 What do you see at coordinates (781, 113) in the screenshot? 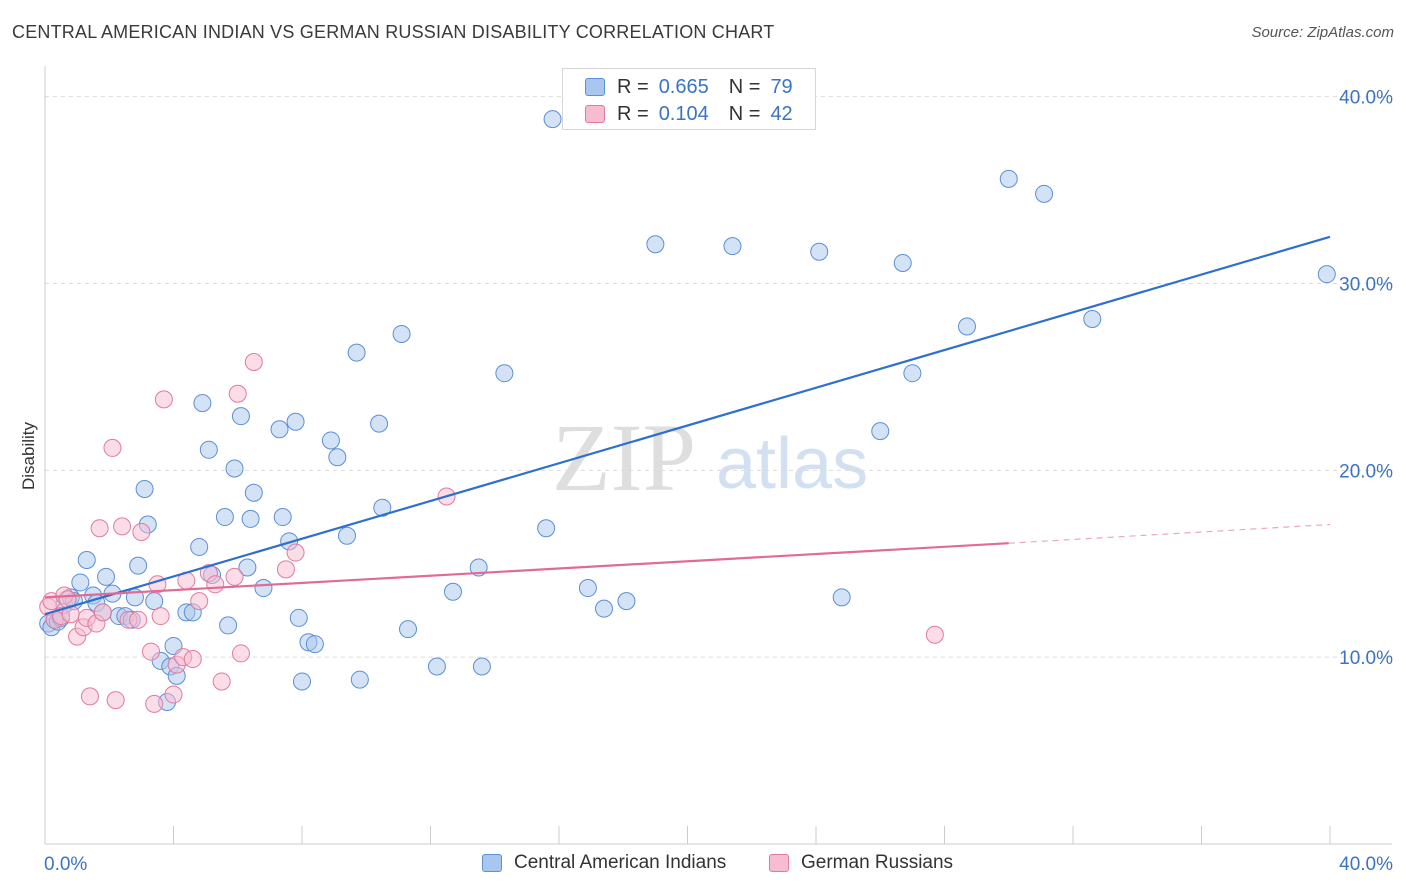
I see `legend-n-value: 42` at bounding box center [781, 113].